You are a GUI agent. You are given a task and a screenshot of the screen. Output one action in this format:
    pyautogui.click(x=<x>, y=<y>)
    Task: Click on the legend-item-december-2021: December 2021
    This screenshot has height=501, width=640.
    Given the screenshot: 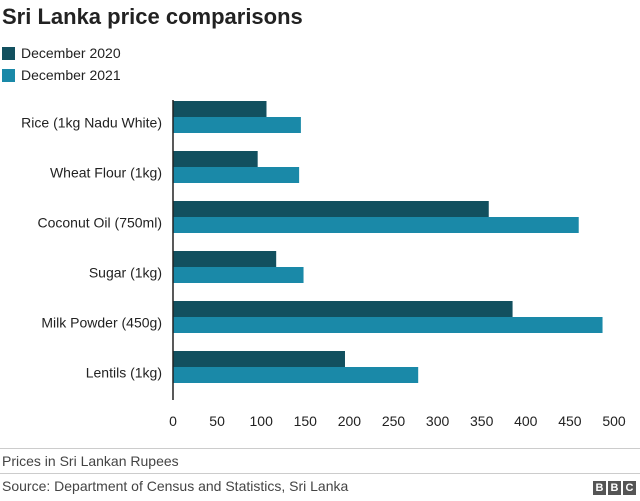 What is the action you would take?
    pyautogui.click(x=61, y=75)
    